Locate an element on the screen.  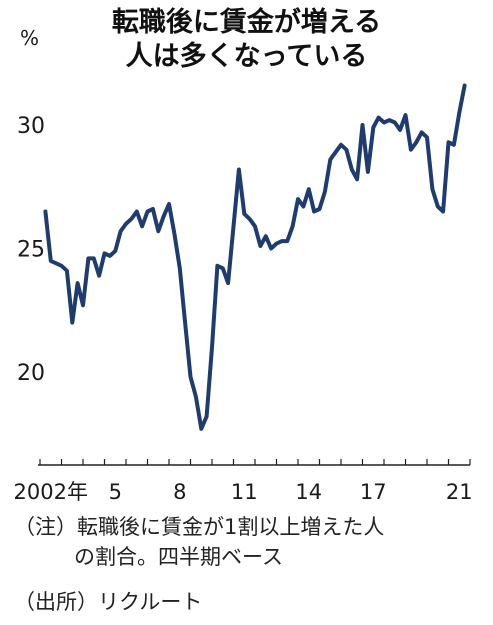
title-line-1: 転職後に賃金が増える is located at coordinates (246, 22).